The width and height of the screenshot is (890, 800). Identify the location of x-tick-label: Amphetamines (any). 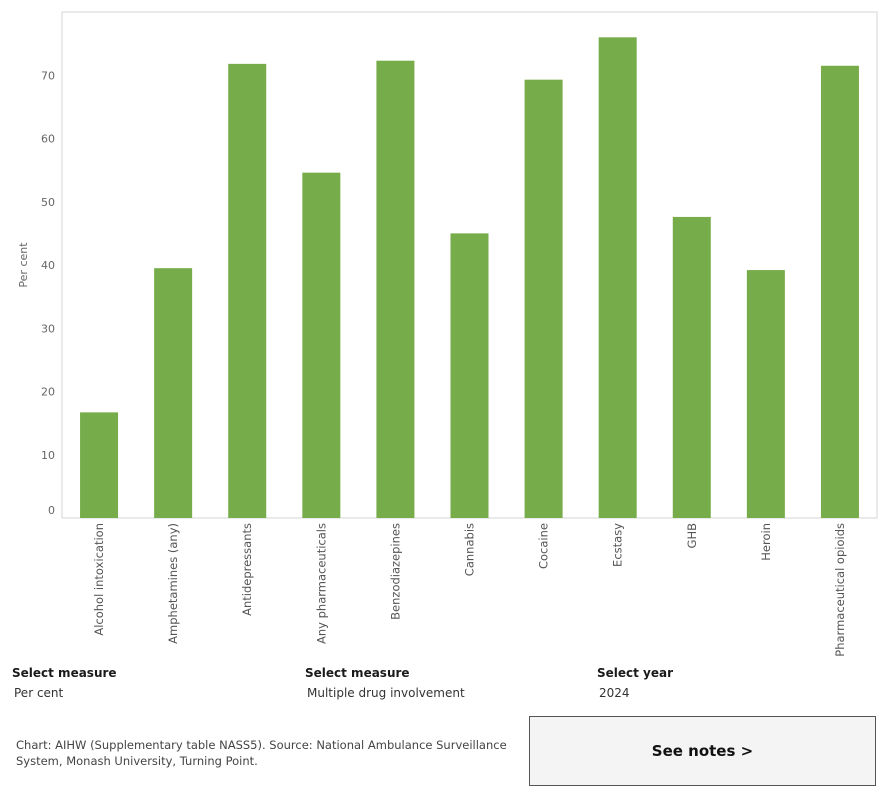
(173, 583).